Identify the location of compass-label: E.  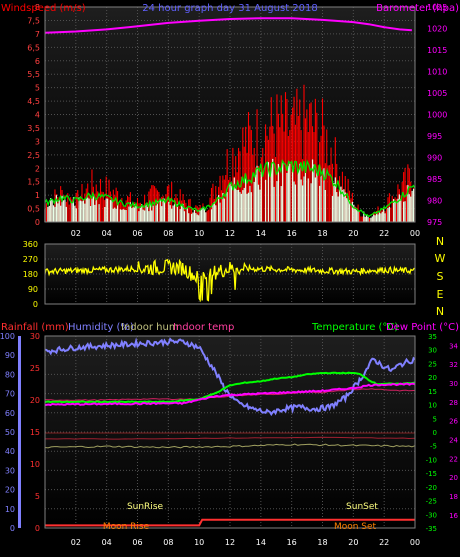
(440, 294).